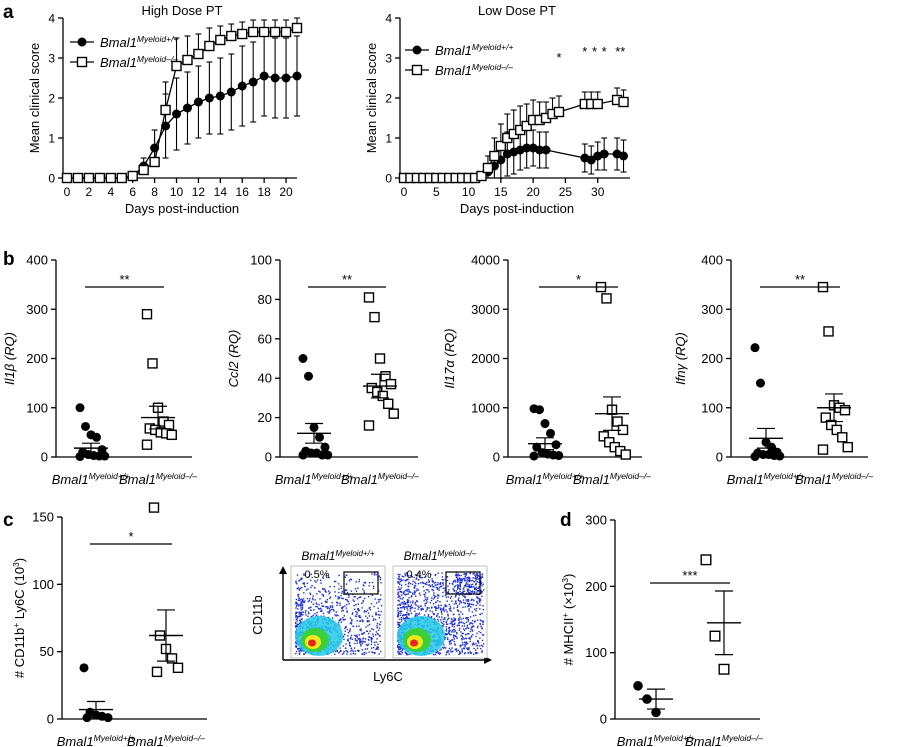  I want to click on y-tick-label: 100, so click(596, 652).